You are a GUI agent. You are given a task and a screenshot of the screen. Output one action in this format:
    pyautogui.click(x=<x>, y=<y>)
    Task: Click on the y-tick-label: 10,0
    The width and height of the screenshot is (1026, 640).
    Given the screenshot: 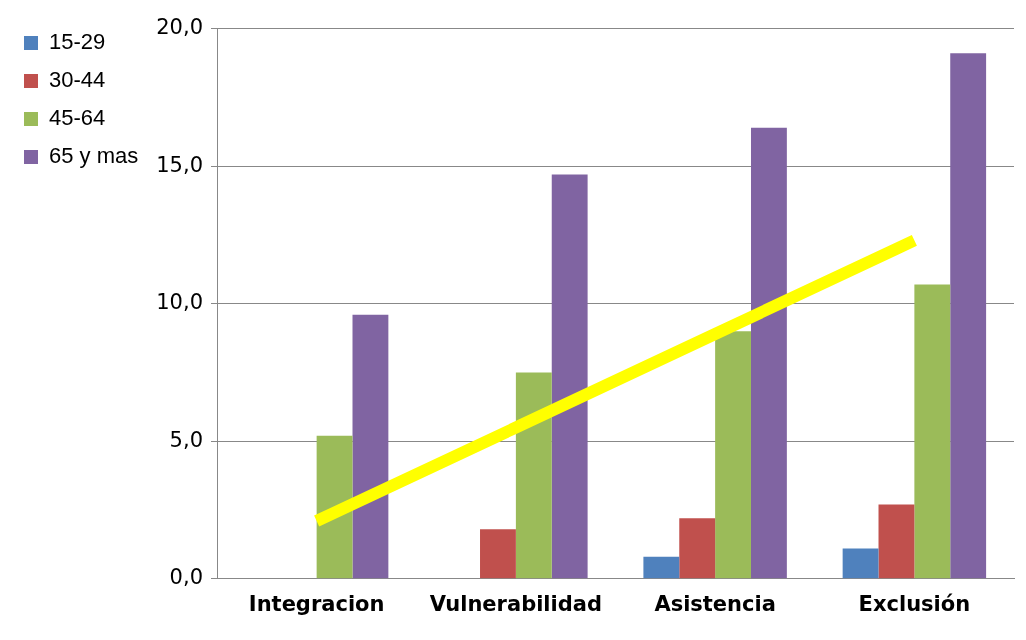 What is the action you would take?
    pyautogui.click(x=180, y=302)
    